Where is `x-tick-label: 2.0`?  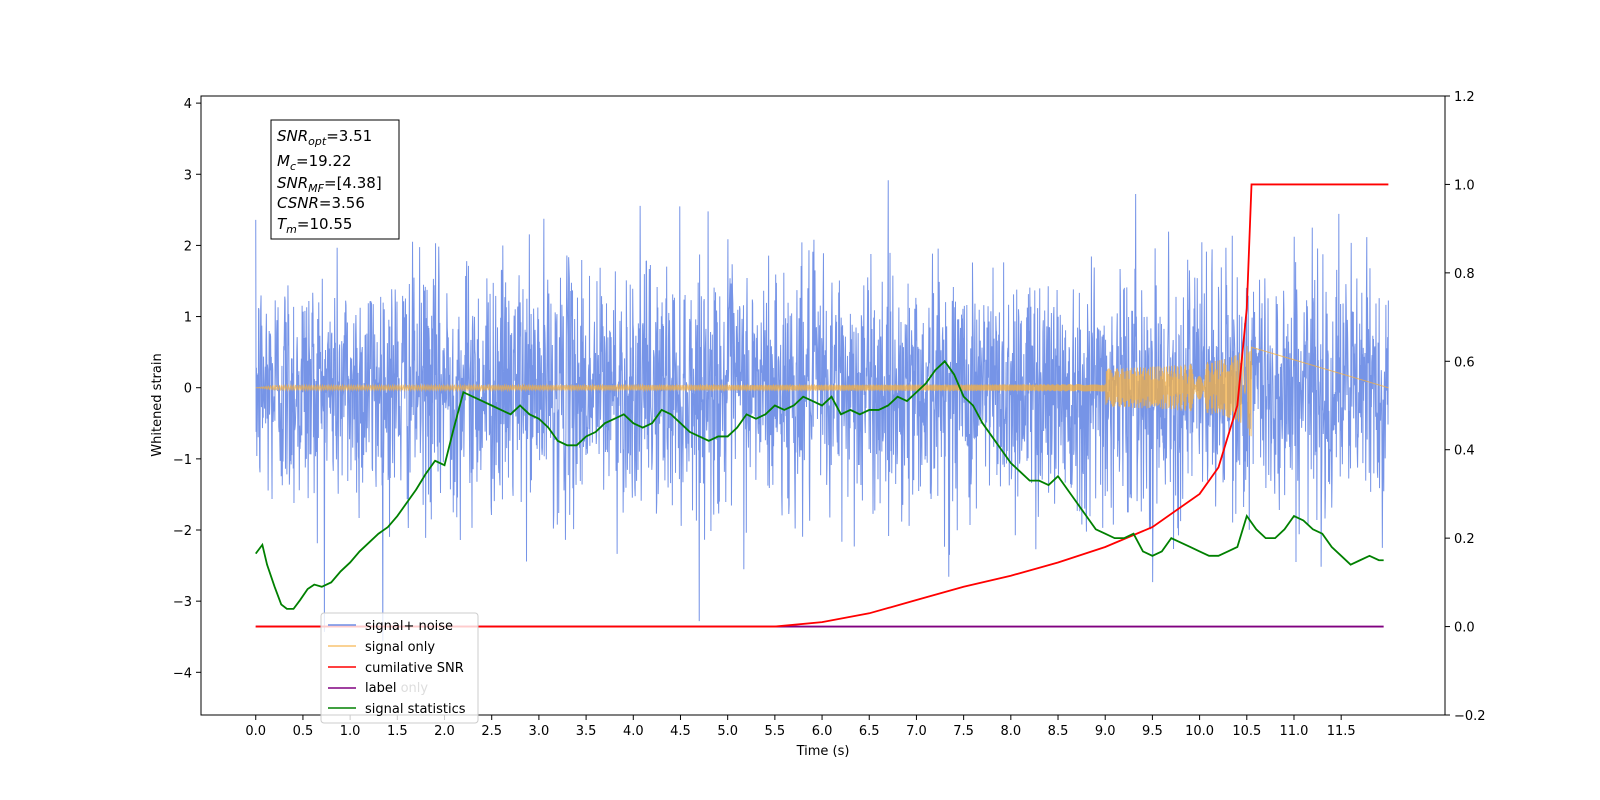
x-tick-label: 2.0 is located at coordinates (444, 731).